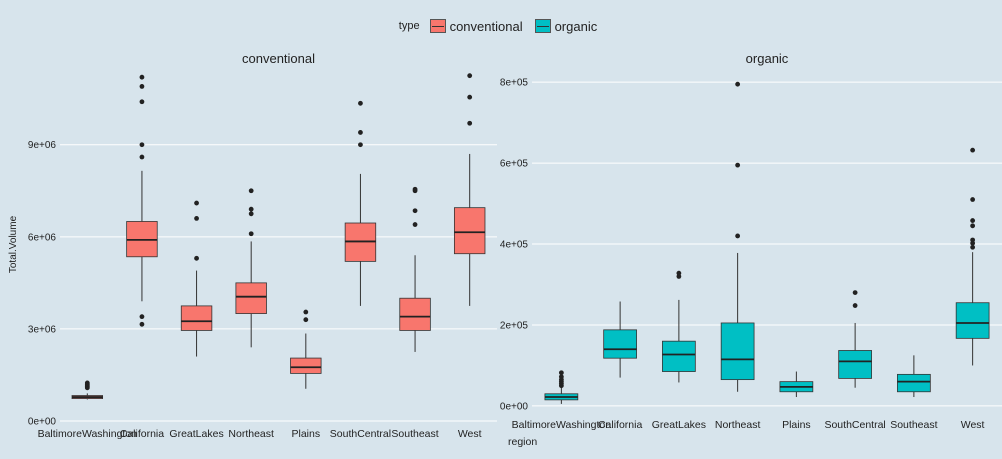  I want to click on conventional-xtick-label: Northeast, so click(251, 434).